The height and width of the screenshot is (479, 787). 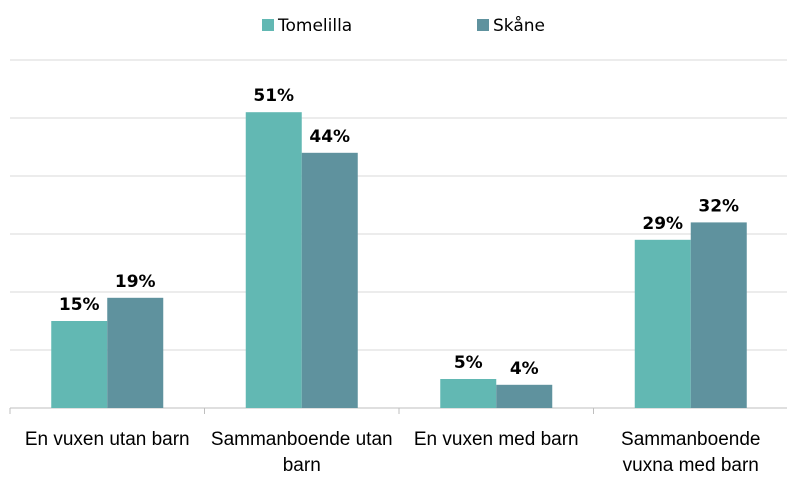 What do you see at coordinates (314, 26) in the screenshot?
I see `legend-label: Tomelilla` at bounding box center [314, 26].